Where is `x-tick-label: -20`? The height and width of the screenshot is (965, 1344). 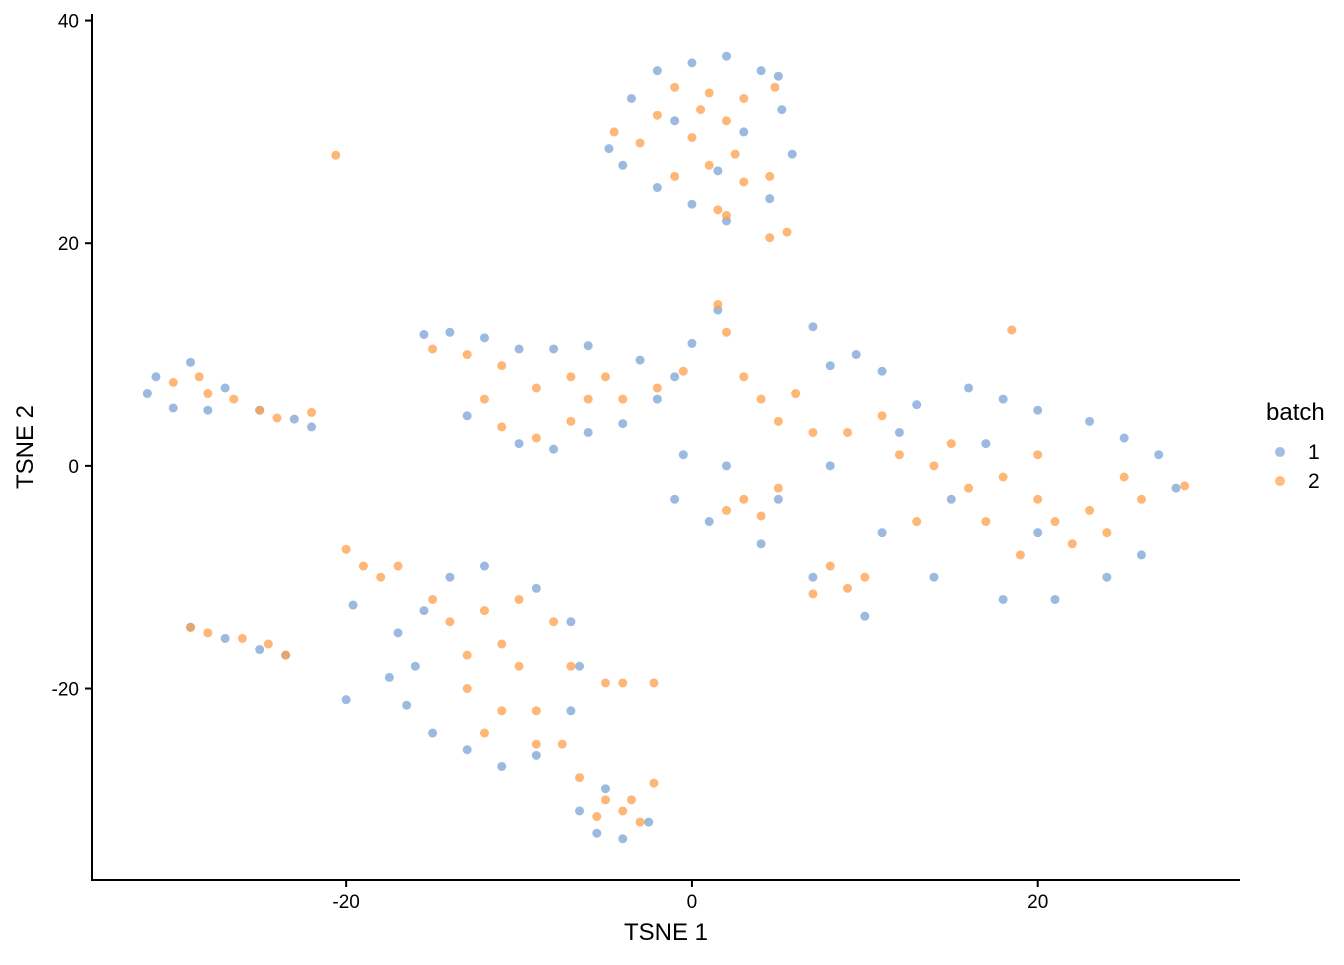
x-tick-label: -20 is located at coordinates (345, 902).